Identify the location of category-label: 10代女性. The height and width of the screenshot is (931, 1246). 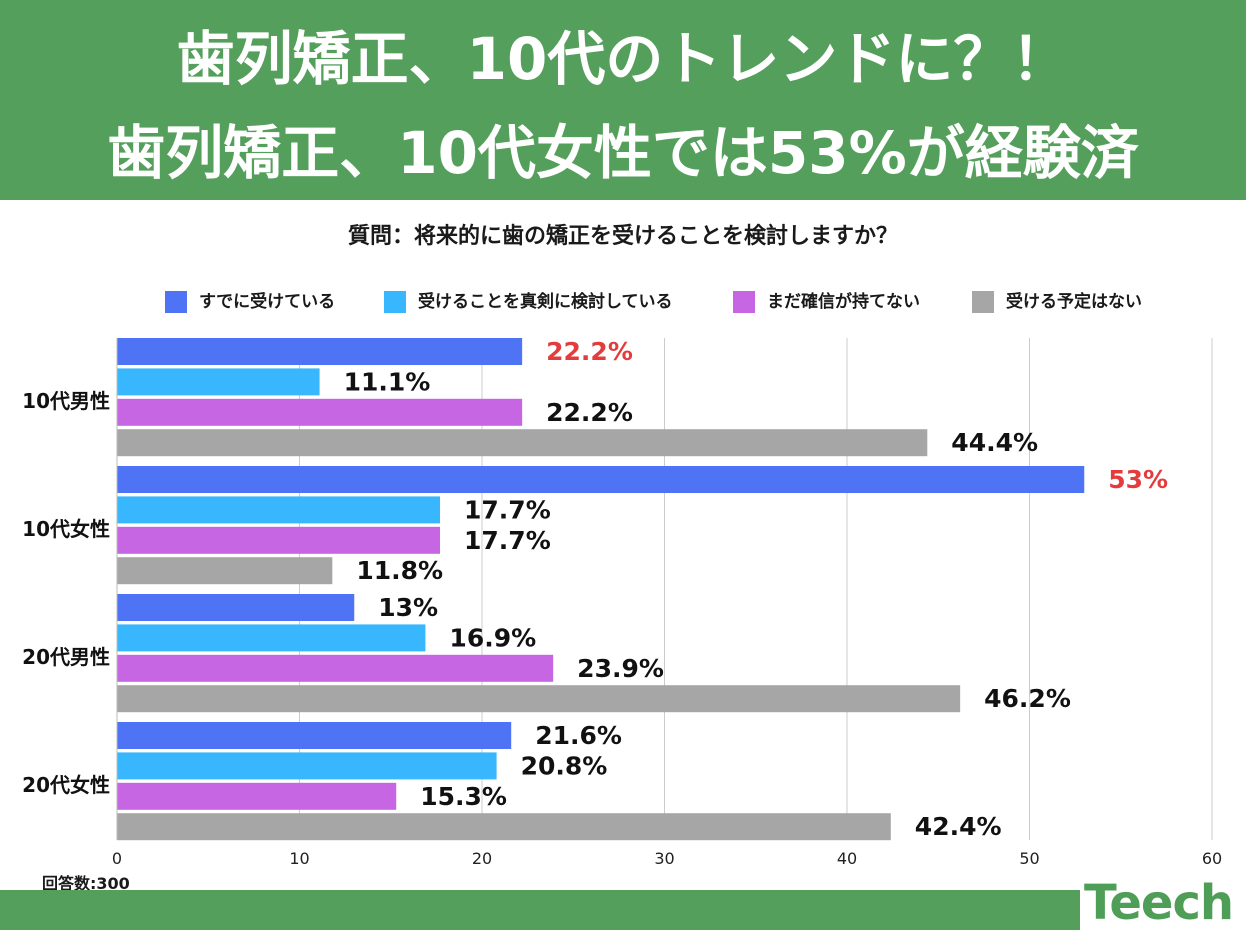
(66, 529).